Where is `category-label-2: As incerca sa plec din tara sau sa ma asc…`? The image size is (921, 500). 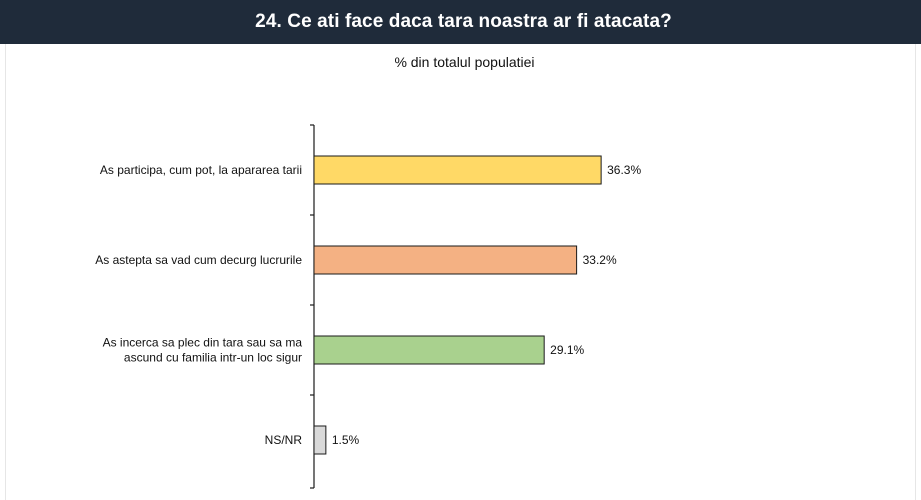
category-label-2: As incerca sa plec din tara sau sa ma asc… is located at coordinates (203, 350).